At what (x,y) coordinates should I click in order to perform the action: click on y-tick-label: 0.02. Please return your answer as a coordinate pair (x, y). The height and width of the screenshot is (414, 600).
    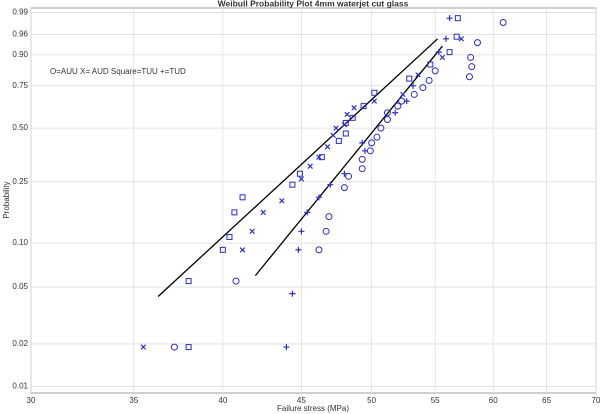
    Looking at the image, I should click on (20, 343).